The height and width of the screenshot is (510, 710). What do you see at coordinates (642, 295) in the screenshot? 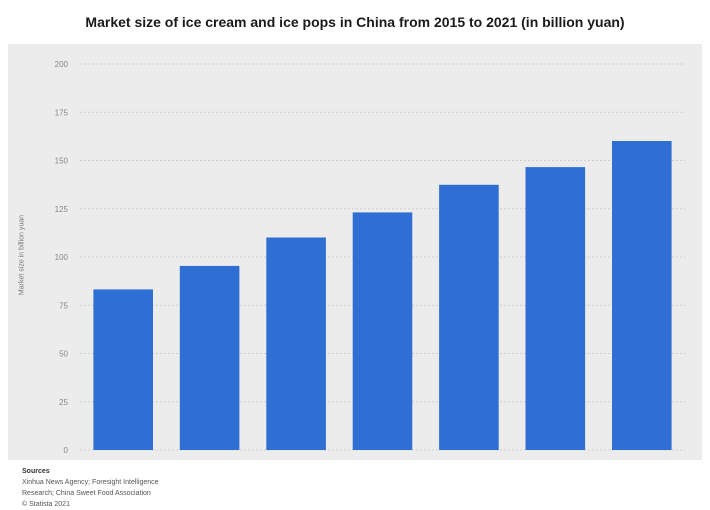
I see `bar-2021` at bounding box center [642, 295].